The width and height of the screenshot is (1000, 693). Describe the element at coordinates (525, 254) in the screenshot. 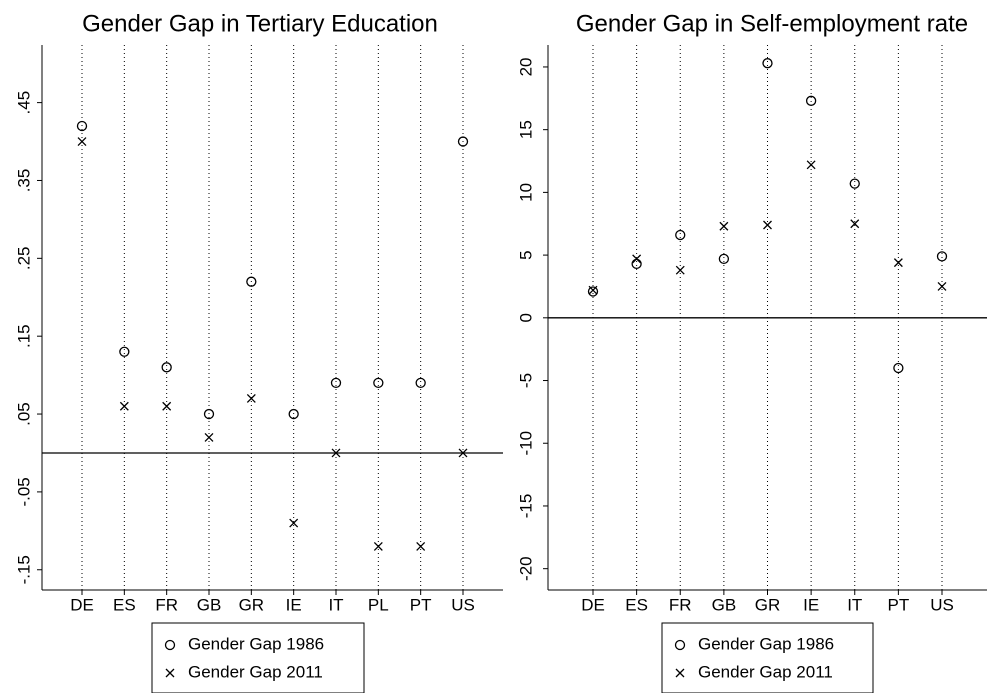

I see `y-tick-label: 5` at that location.